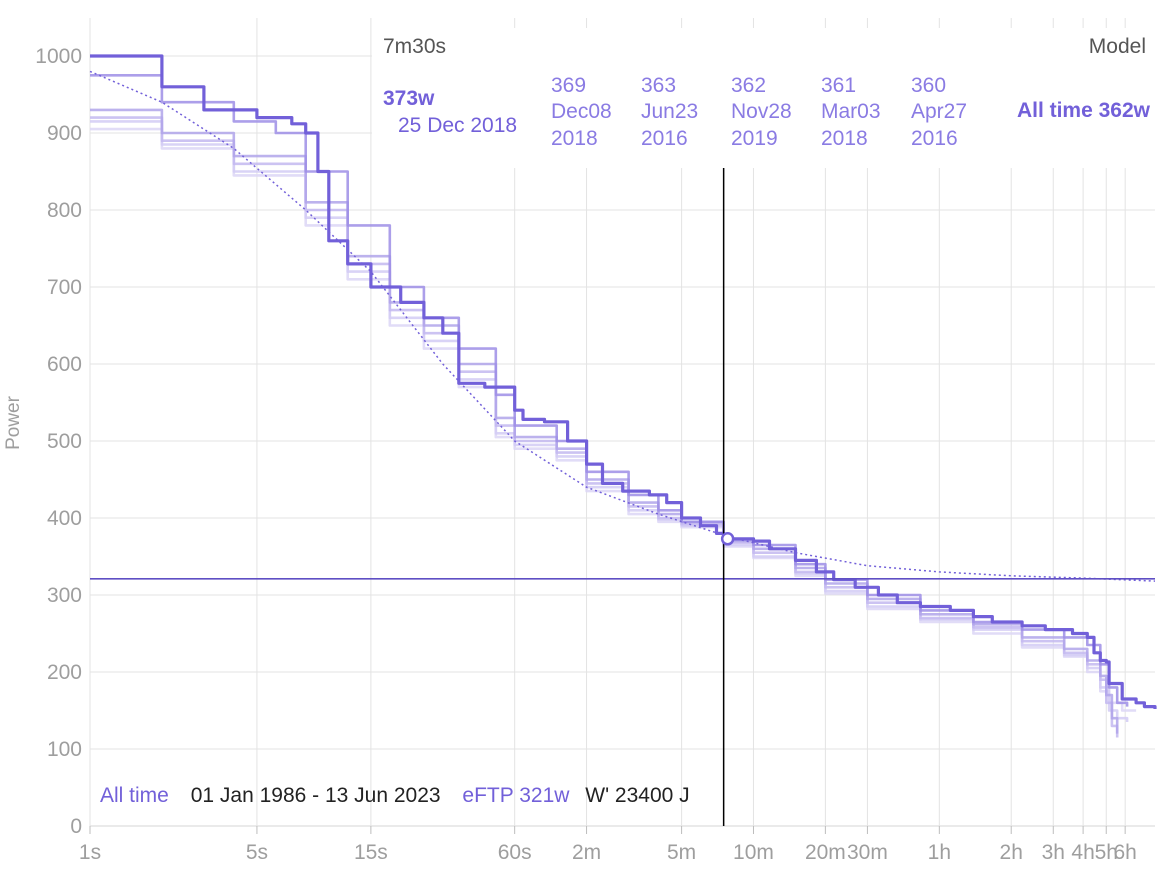 This screenshot has height=876, width=1170. I want to click on x-tick-label: 30m, so click(867, 852).